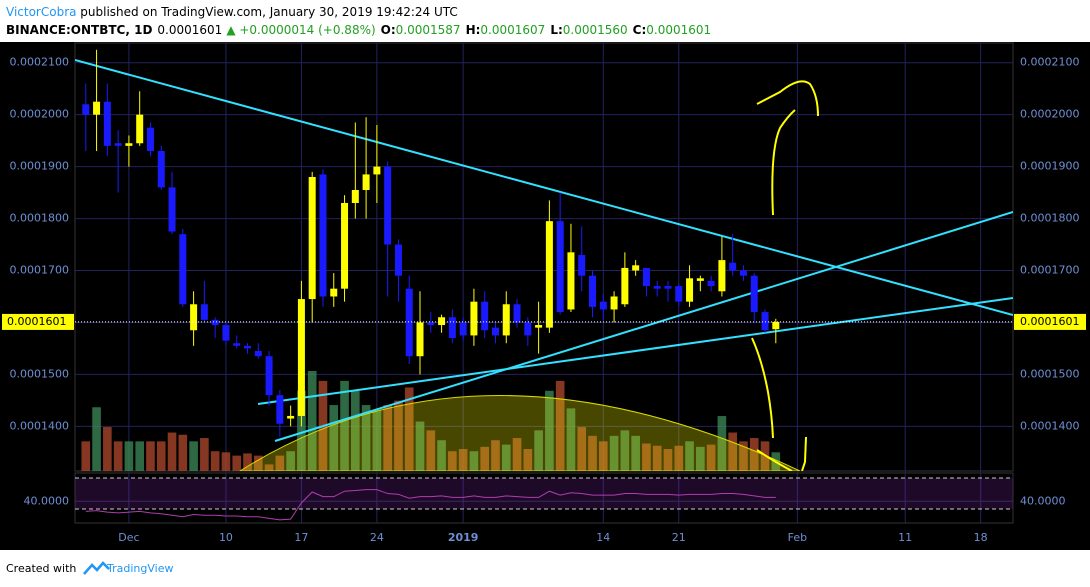 The image size is (1090, 587). Describe the element at coordinates (301, 537) in the screenshot. I see `x-tick-label: 17` at that location.